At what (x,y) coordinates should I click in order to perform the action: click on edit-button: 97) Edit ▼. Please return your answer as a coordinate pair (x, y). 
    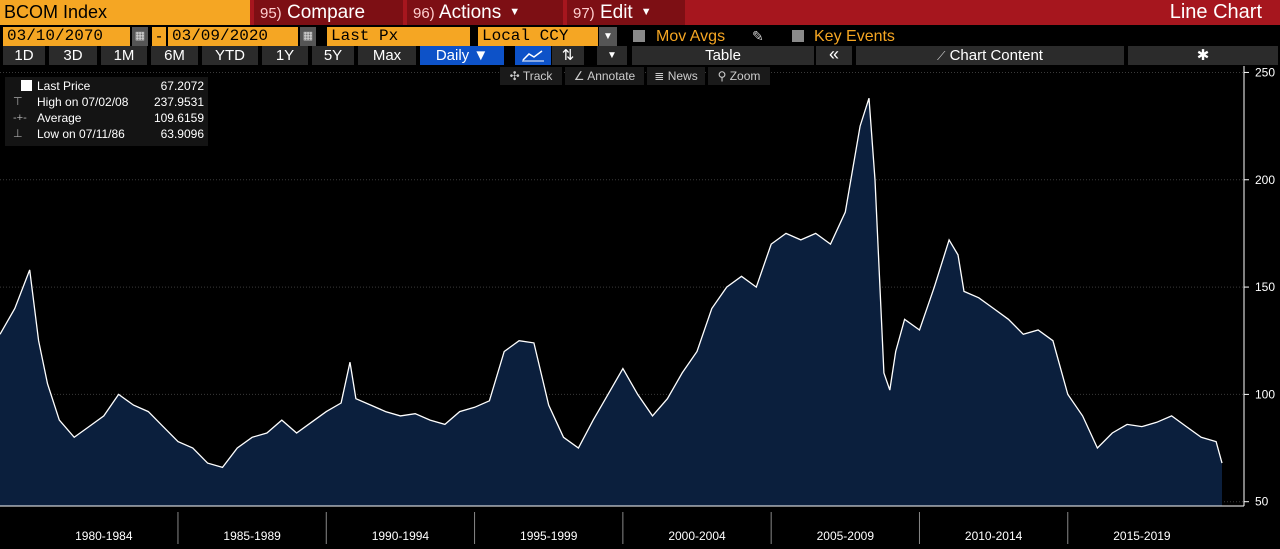
    Looking at the image, I should click on (626, 12).